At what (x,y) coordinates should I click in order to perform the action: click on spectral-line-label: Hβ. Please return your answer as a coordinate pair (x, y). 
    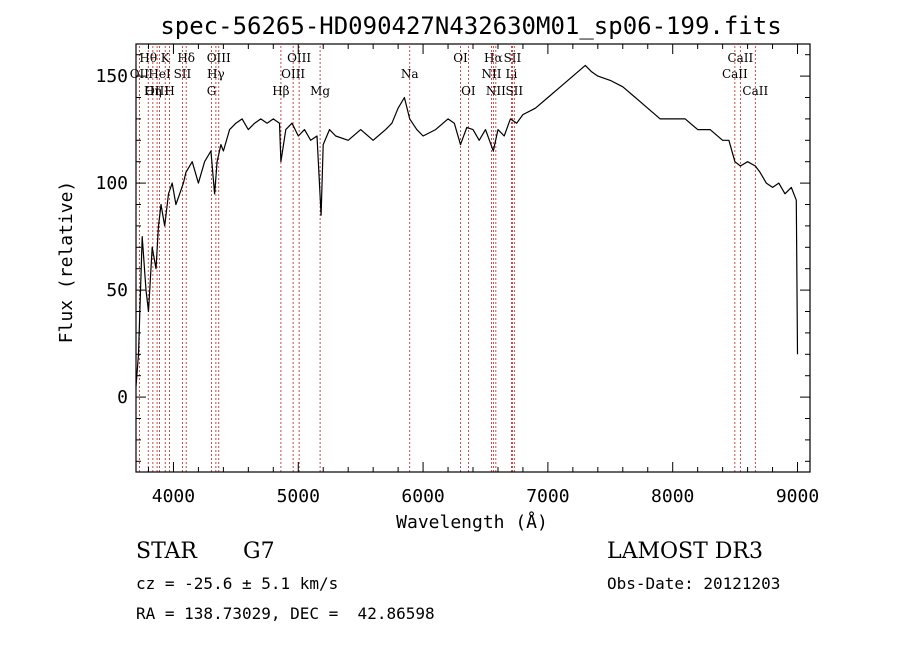
    Looking at the image, I should click on (280, 91).